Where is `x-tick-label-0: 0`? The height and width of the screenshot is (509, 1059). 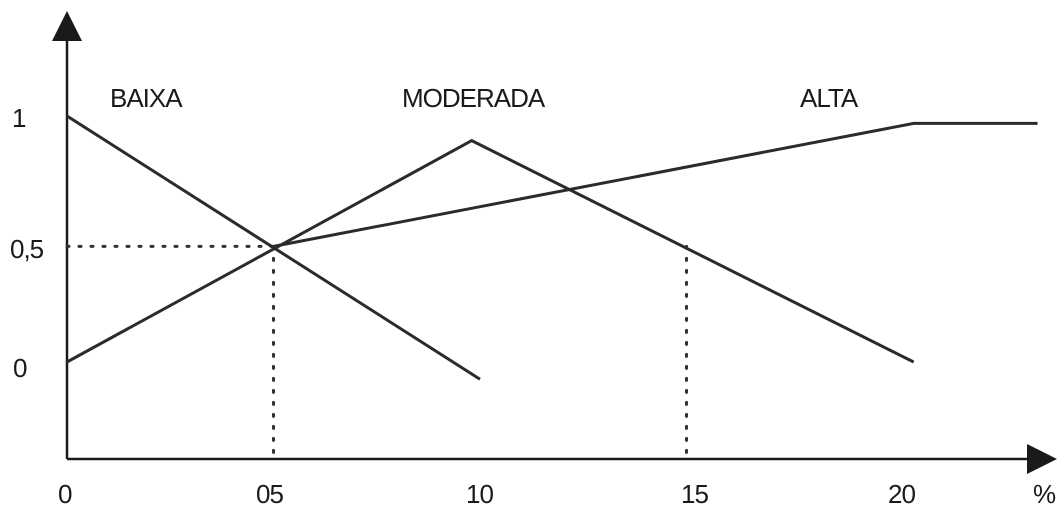
x-tick-label-0: 0 is located at coordinates (65, 494).